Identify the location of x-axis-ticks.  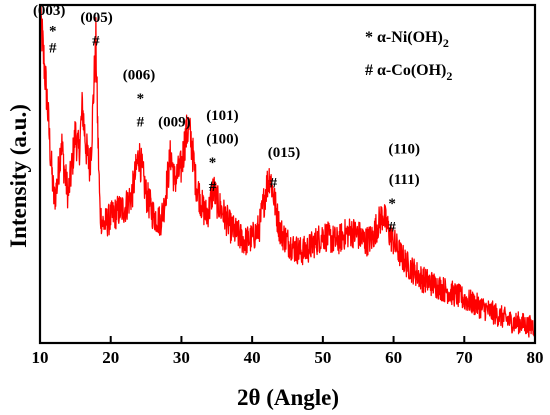
(287, 339).